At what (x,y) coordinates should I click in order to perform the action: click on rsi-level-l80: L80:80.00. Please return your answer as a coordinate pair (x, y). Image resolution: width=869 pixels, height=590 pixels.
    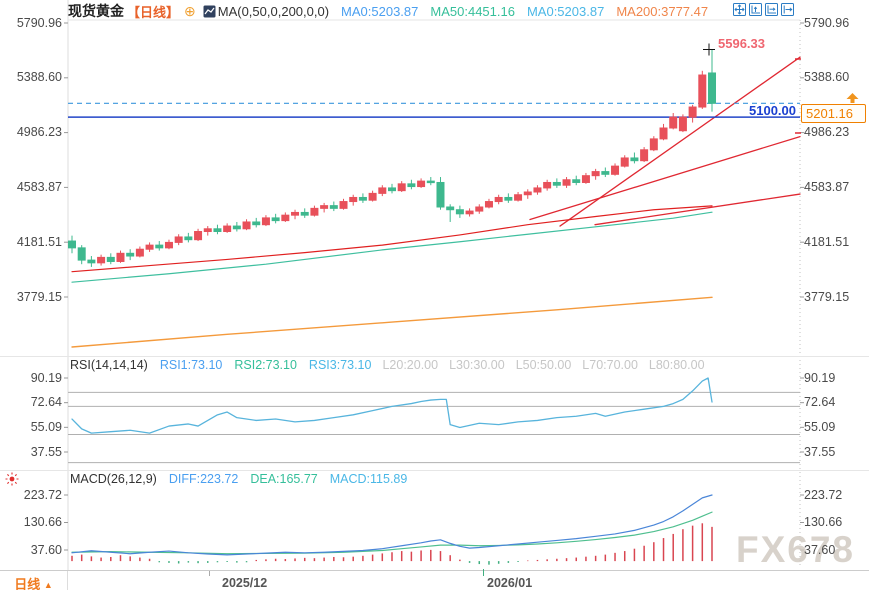
    Looking at the image, I should click on (676, 365).